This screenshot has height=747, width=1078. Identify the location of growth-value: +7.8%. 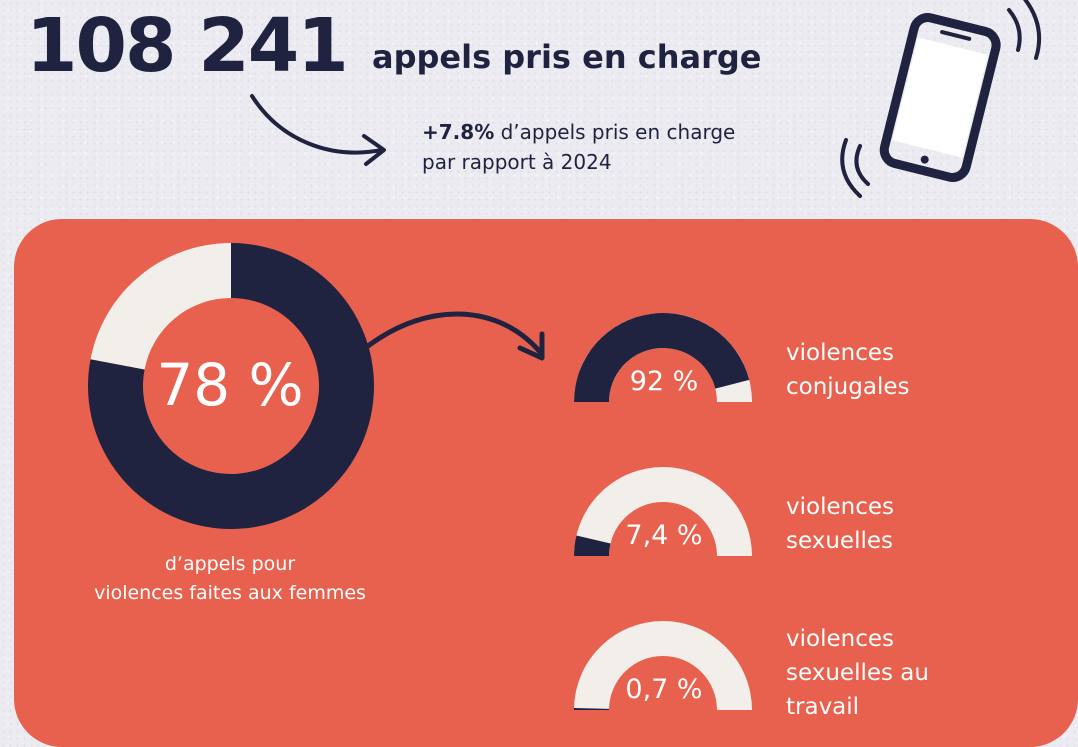
(458, 132).